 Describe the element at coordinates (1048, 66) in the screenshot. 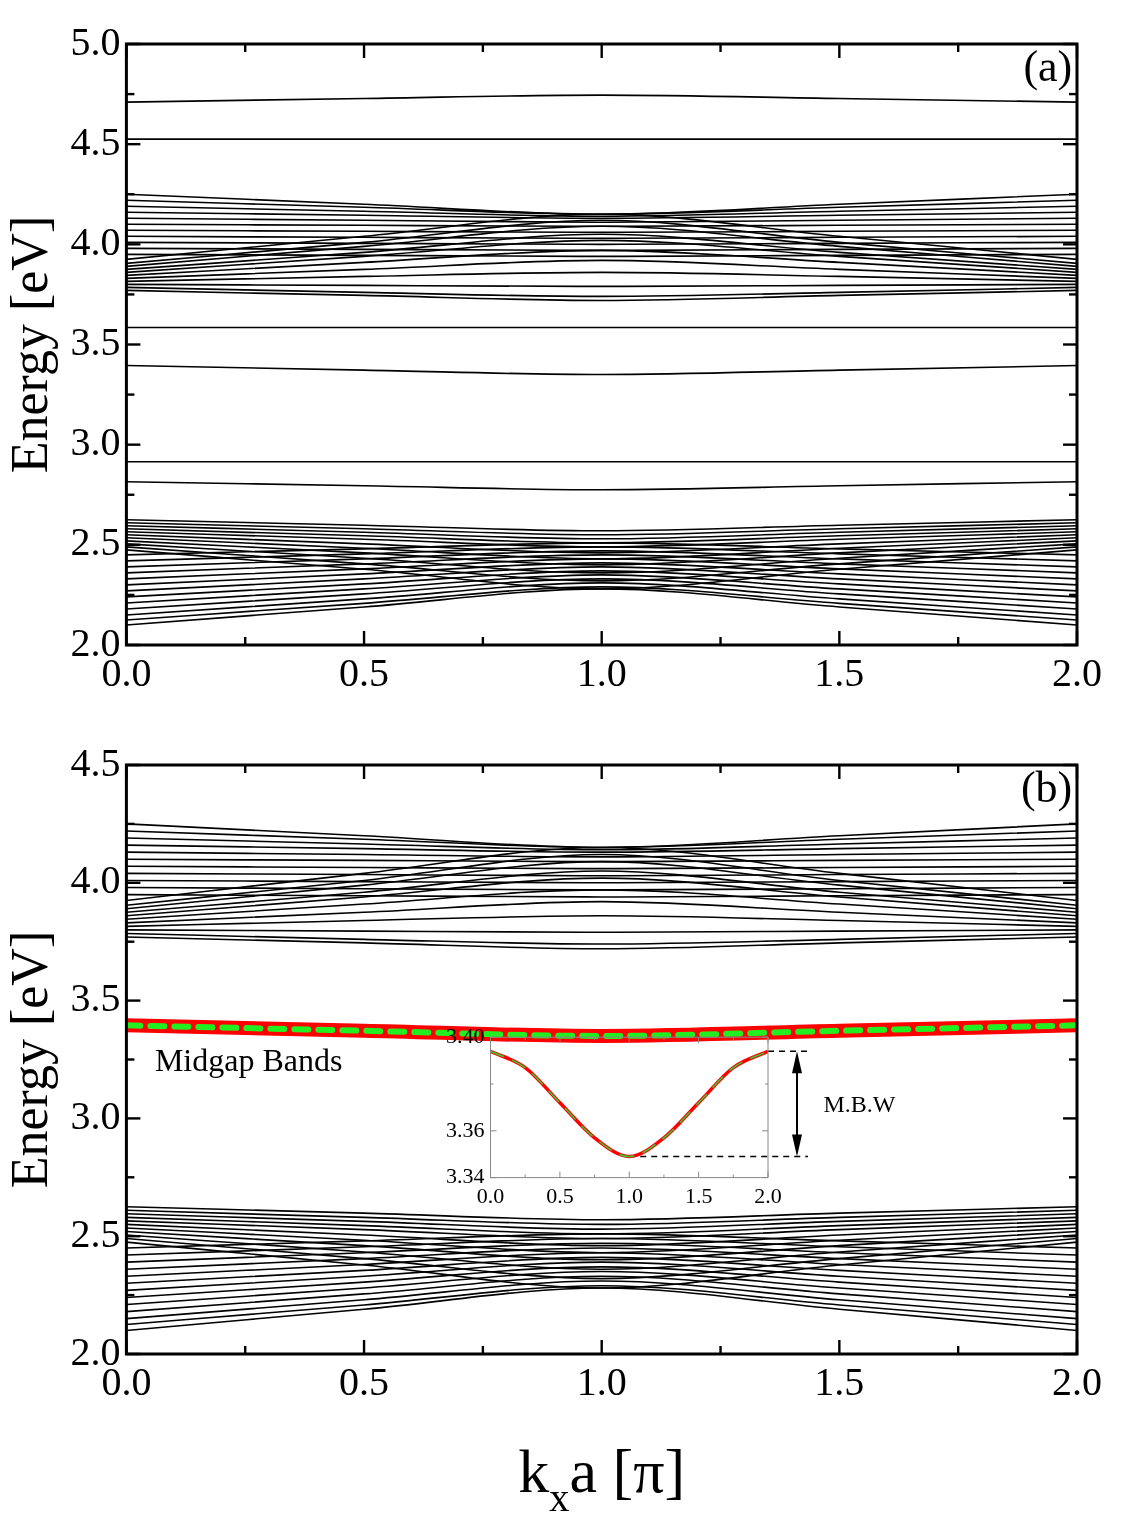

I see `annotation: (a)` at that location.